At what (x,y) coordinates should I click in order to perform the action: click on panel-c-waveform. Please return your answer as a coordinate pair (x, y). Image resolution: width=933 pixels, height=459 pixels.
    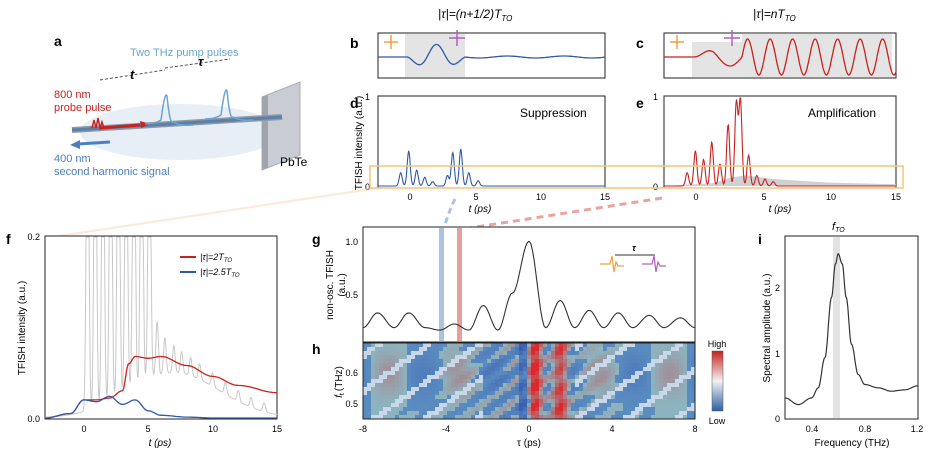
    Looking at the image, I should click on (780, 57).